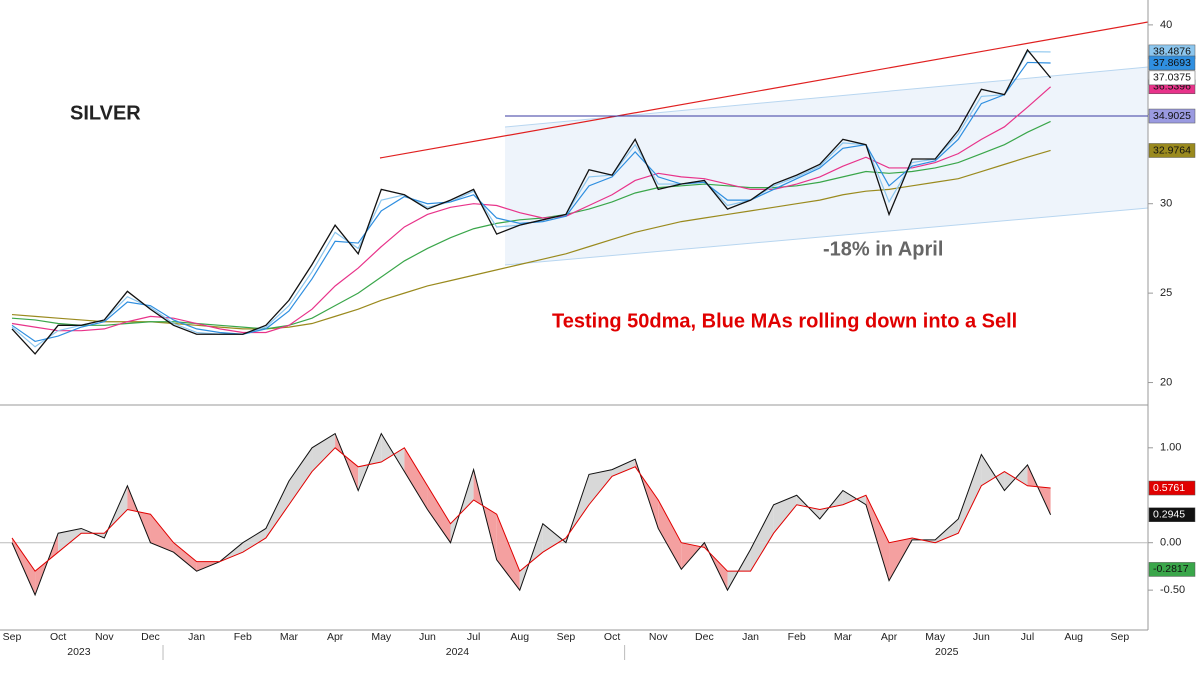 Image resolution: width=1200 pixels, height=675 pixels. What do you see at coordinates (1169, 488) in the screenshot?
I see `value-tag: 0.5761` at bounding box center [1169, 488].